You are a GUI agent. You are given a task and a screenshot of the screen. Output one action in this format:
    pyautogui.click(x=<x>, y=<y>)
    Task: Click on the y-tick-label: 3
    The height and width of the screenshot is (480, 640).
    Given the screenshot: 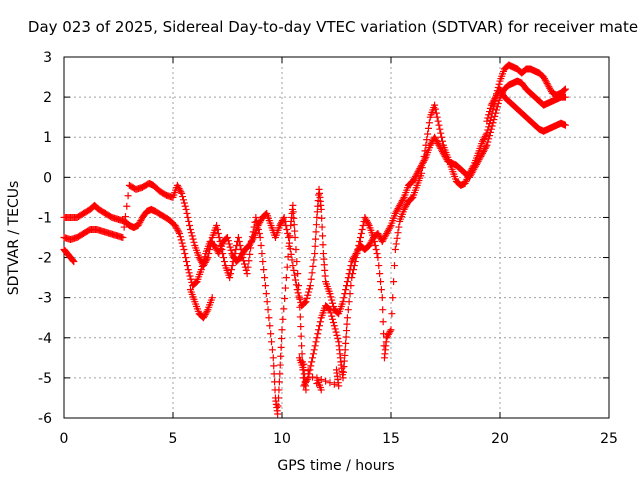 What is the action you would take?
    pyautogui.click(x=47, y=58)
    